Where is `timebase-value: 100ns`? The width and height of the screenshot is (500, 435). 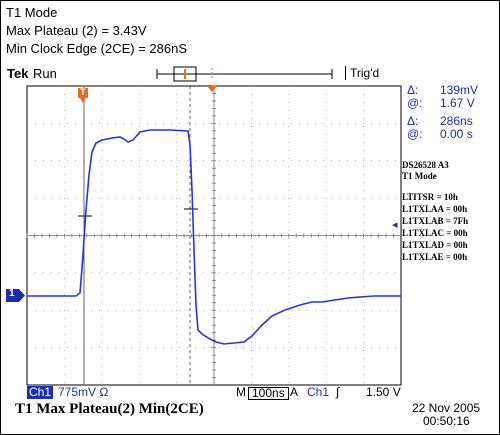 timebase-value: 100ns is located at coordinates (268, 393).